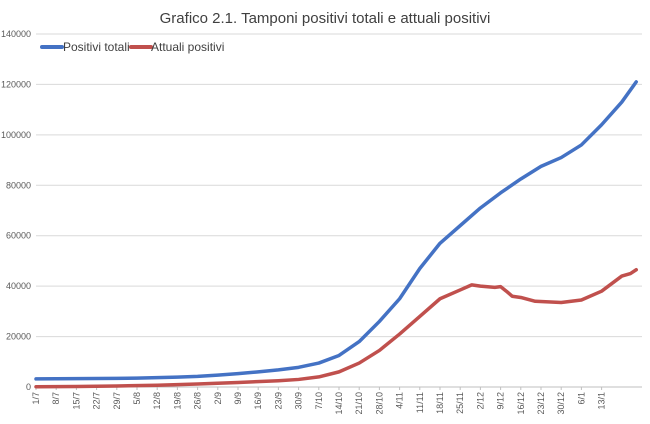 This screenshot has width=650, height=424. What do you see at coordinates (541, 403) in the screenshot?
I see `x-tick-label: 23/12` at bounding box center [541, 403].